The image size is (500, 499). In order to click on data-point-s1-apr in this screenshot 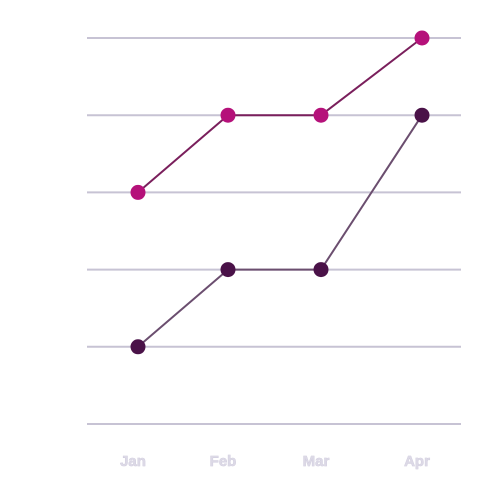, I will do `click(422, 38)`.